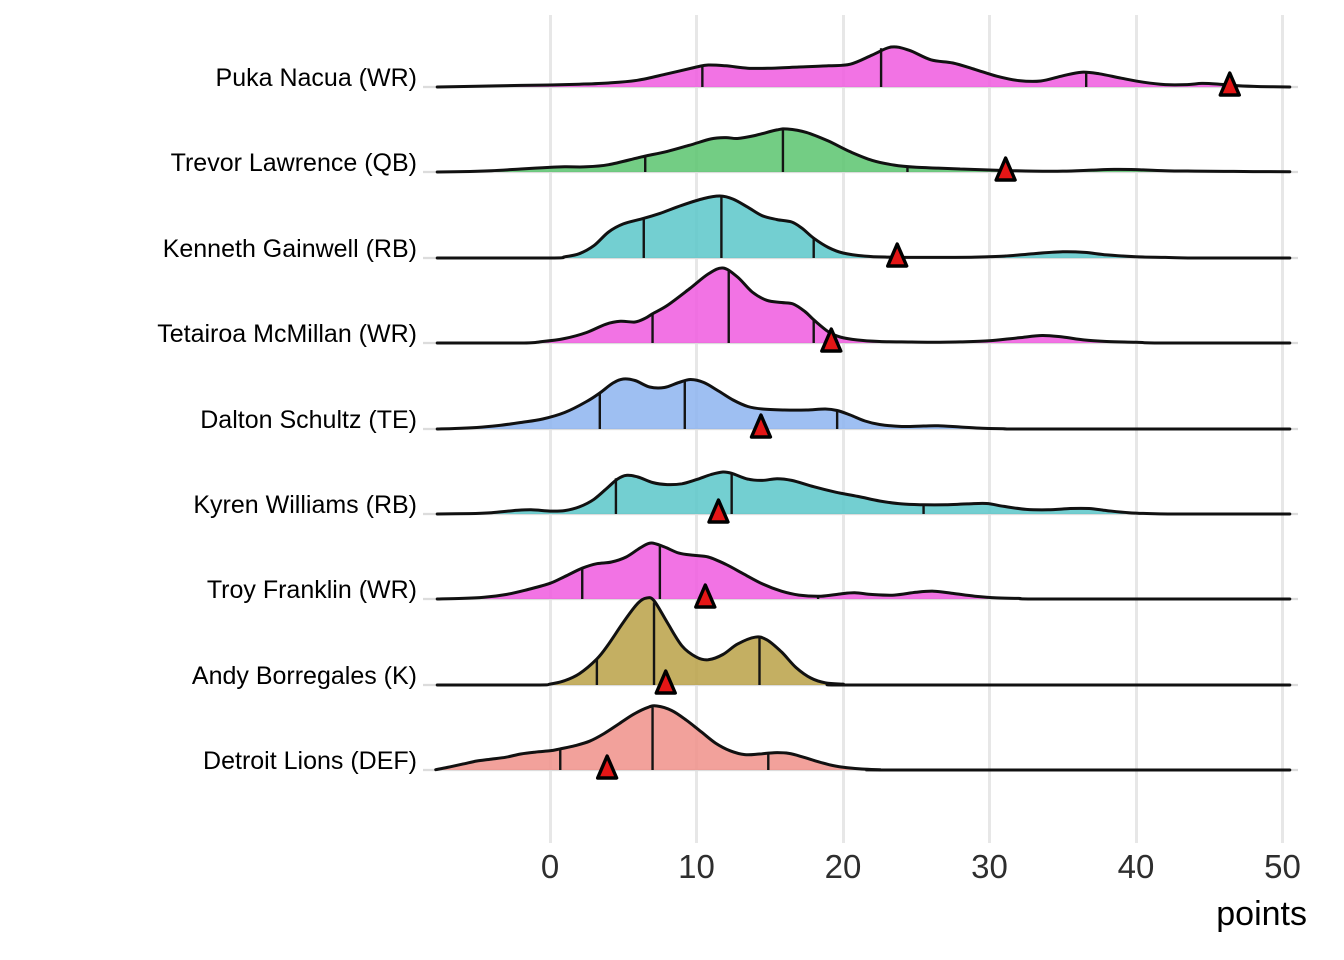 This screenshot has width=1344, height=960. What do you see at coordinates (316, 78) in the screenshot?
I see `row-label-puka-nacua-wr: Puka Nacua (WR)` at bounding box center [316, 78].